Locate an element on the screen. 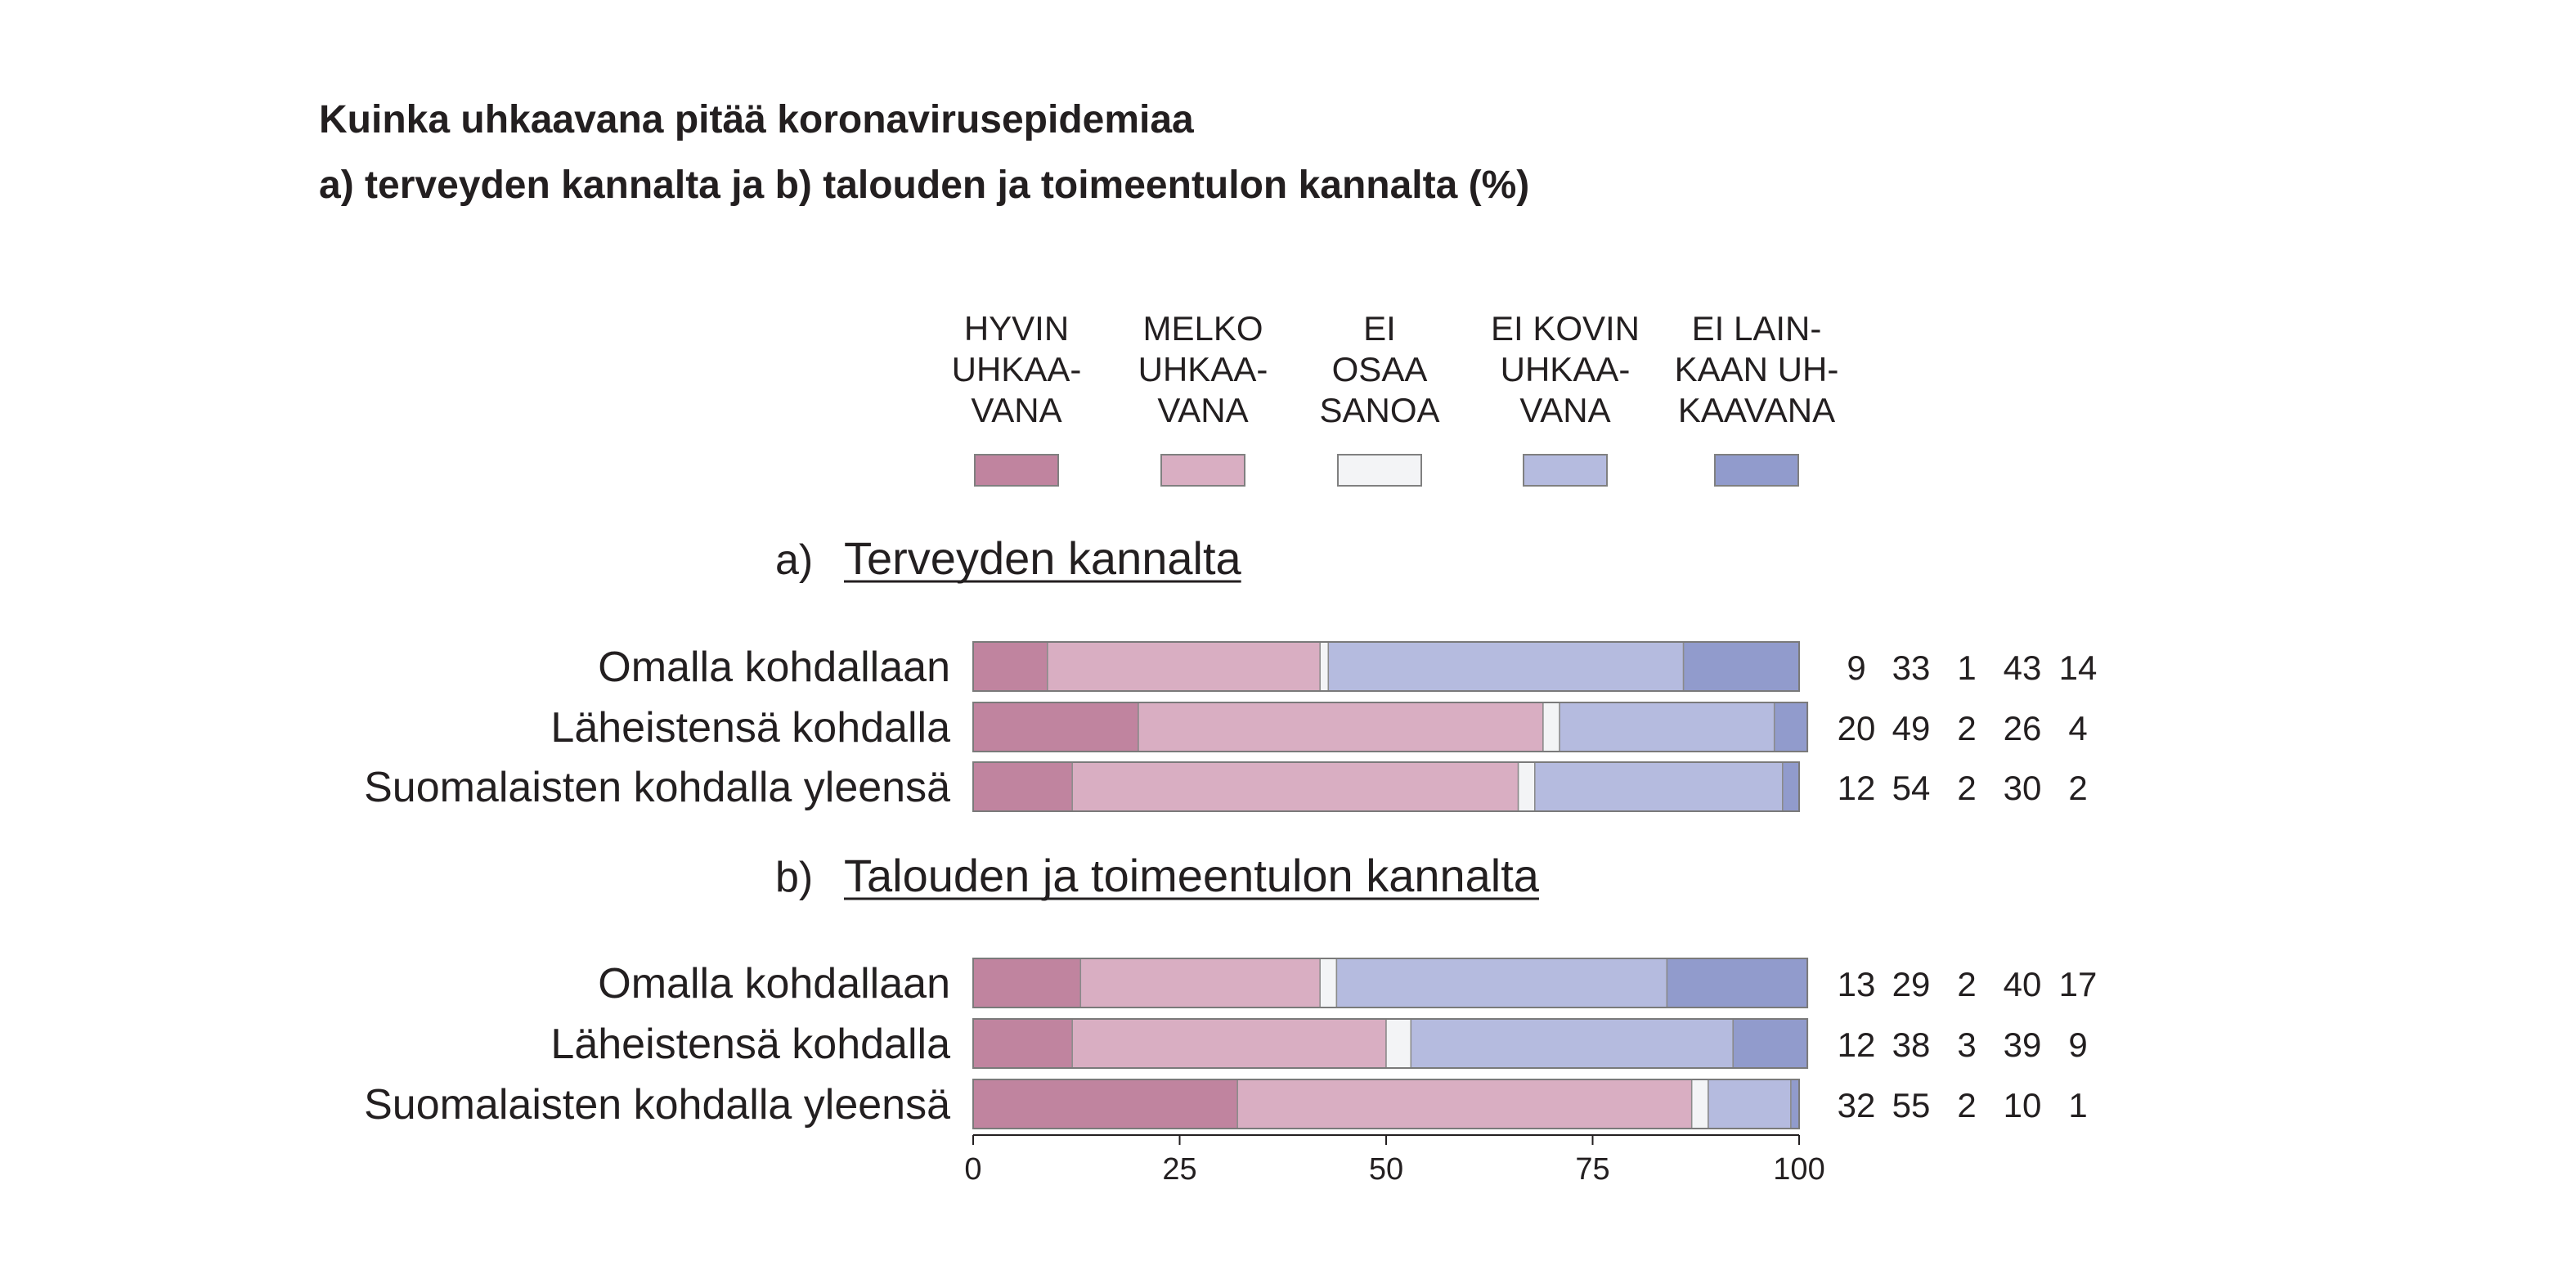  x-tick-label: 0 is located at coordinates (973, 1170).